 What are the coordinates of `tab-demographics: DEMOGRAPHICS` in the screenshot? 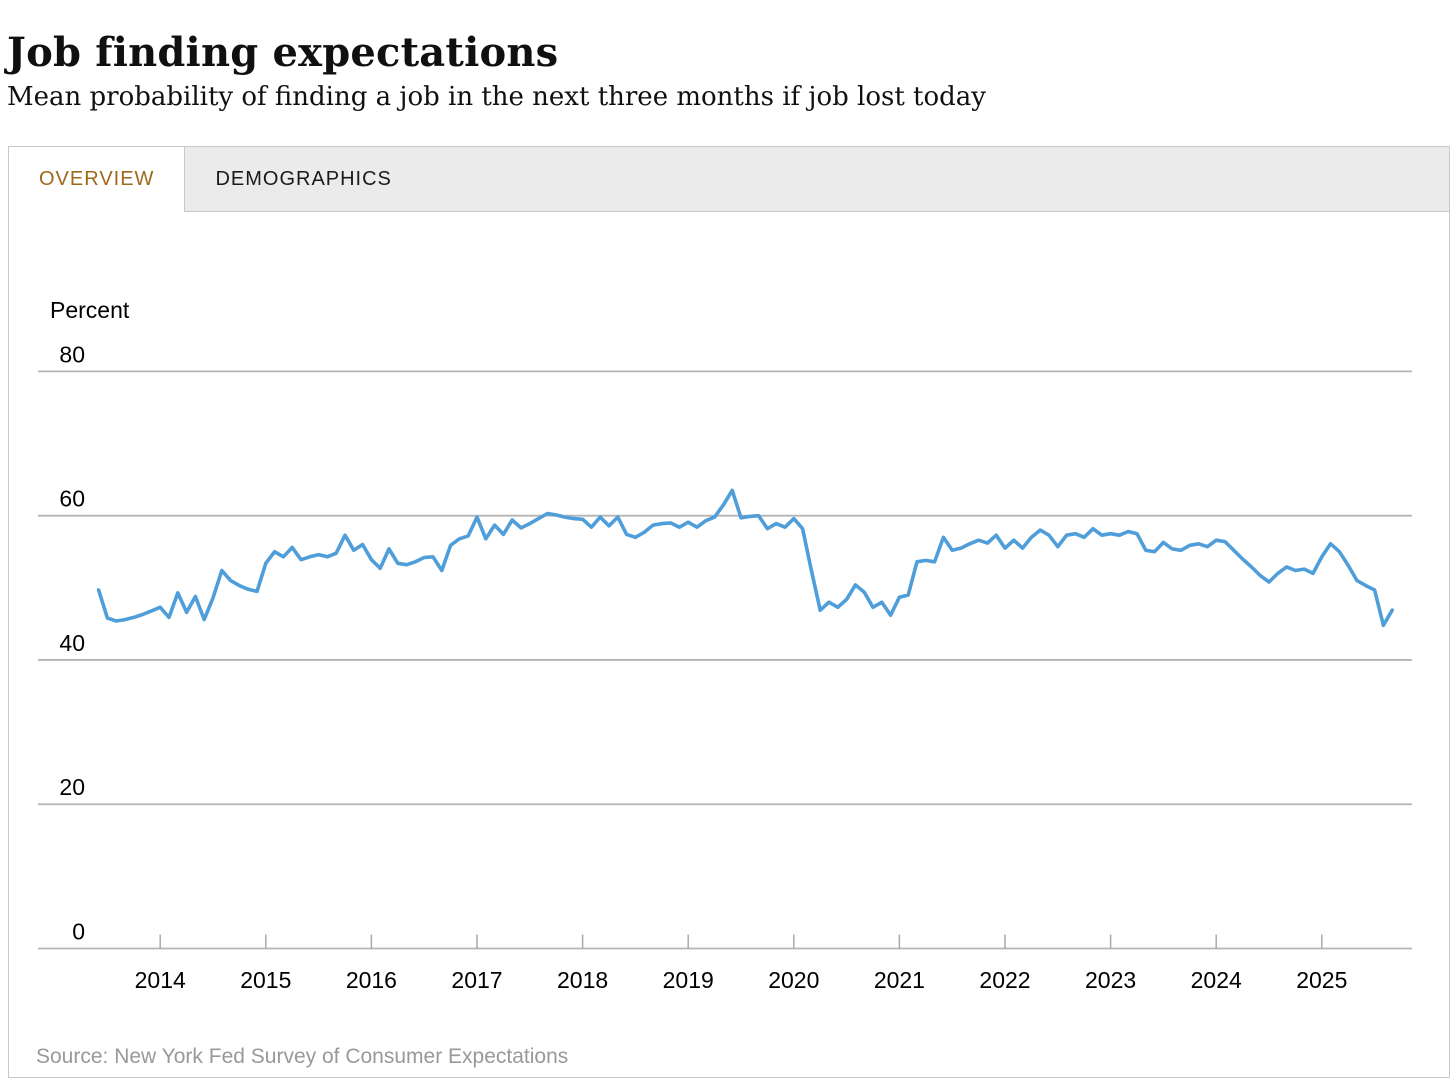 It's located at (303, 178).